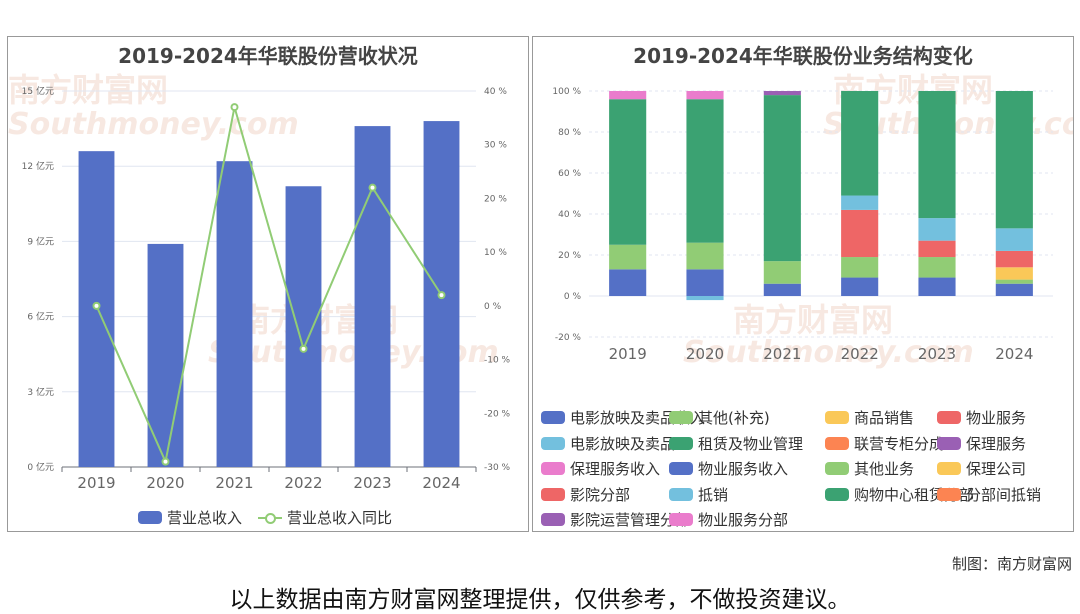 This screenshot has width=1080, height=614. I want to click on legend-label: 其他业务, so click(884, 469).